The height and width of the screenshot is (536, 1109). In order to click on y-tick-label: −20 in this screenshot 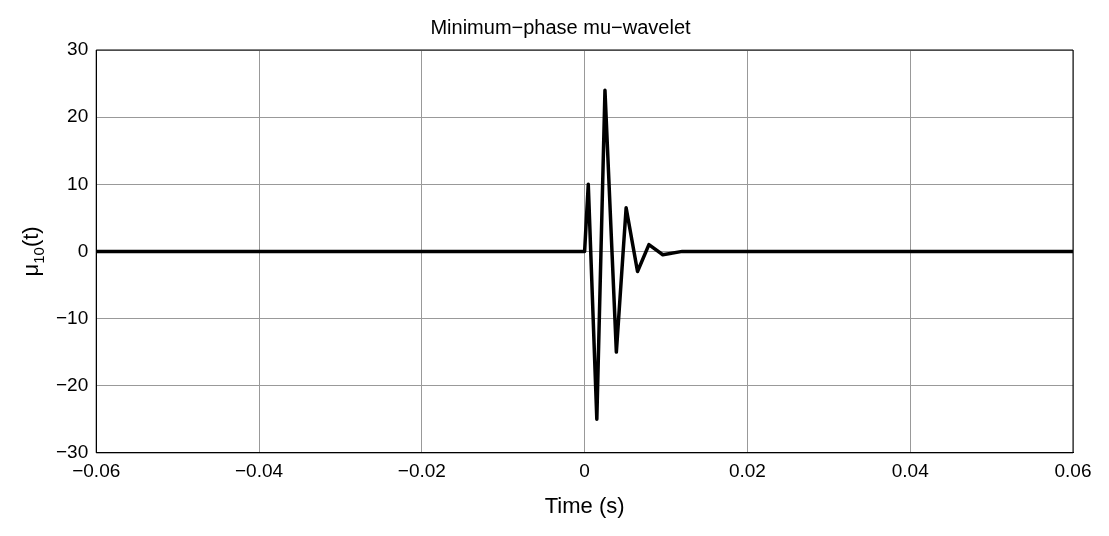, I will do `click(72, 384)`.